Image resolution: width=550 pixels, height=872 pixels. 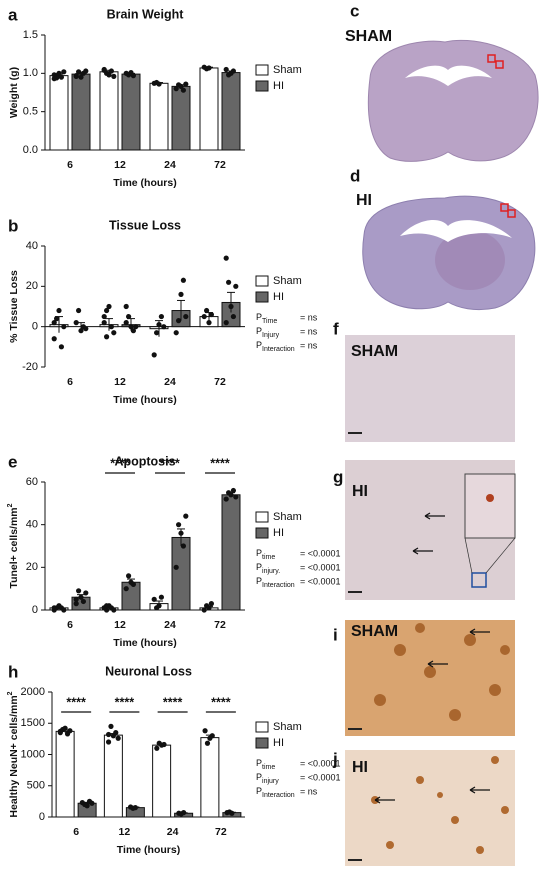 I want to click on y-tick-label: 1.5, so click(x=30, y=35).